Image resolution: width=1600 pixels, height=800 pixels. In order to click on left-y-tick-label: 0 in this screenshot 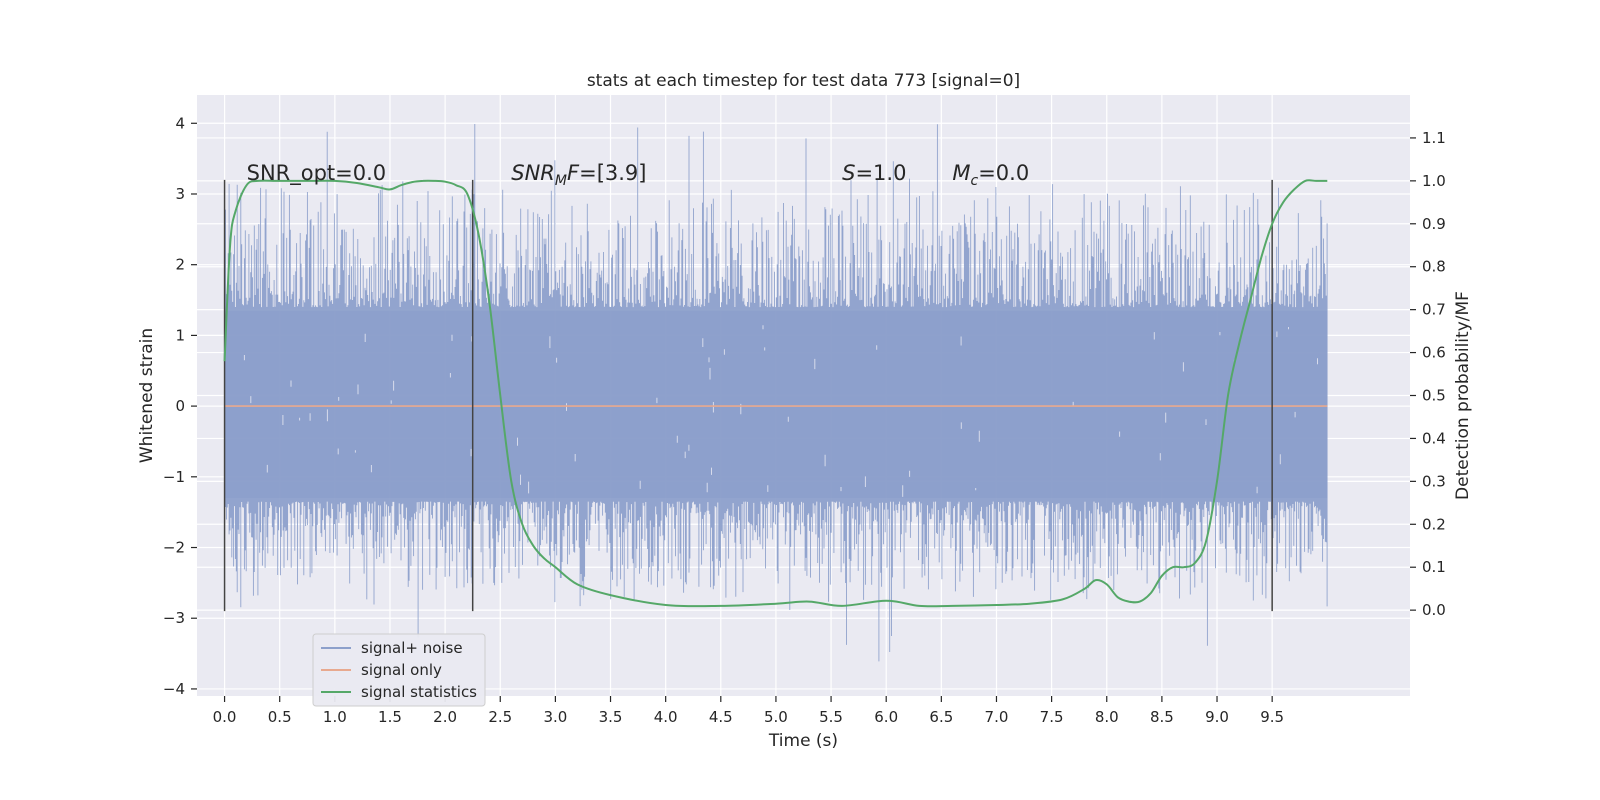, I will do `click(180, 406)`.